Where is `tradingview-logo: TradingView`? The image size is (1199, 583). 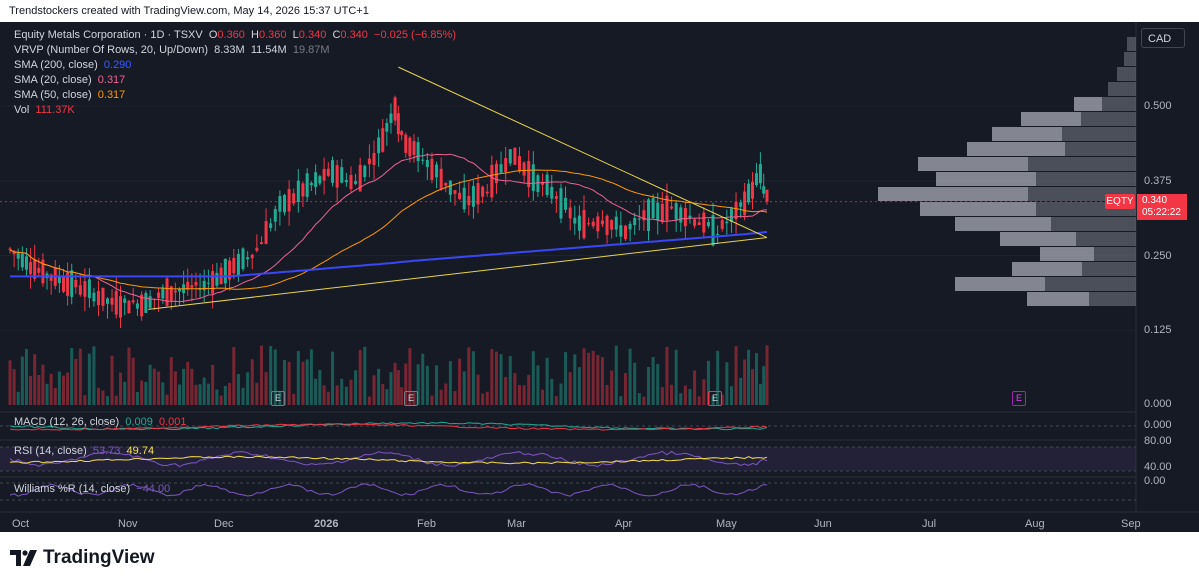
tradingview-logo: TradingView is located at coordinates (82, 558).